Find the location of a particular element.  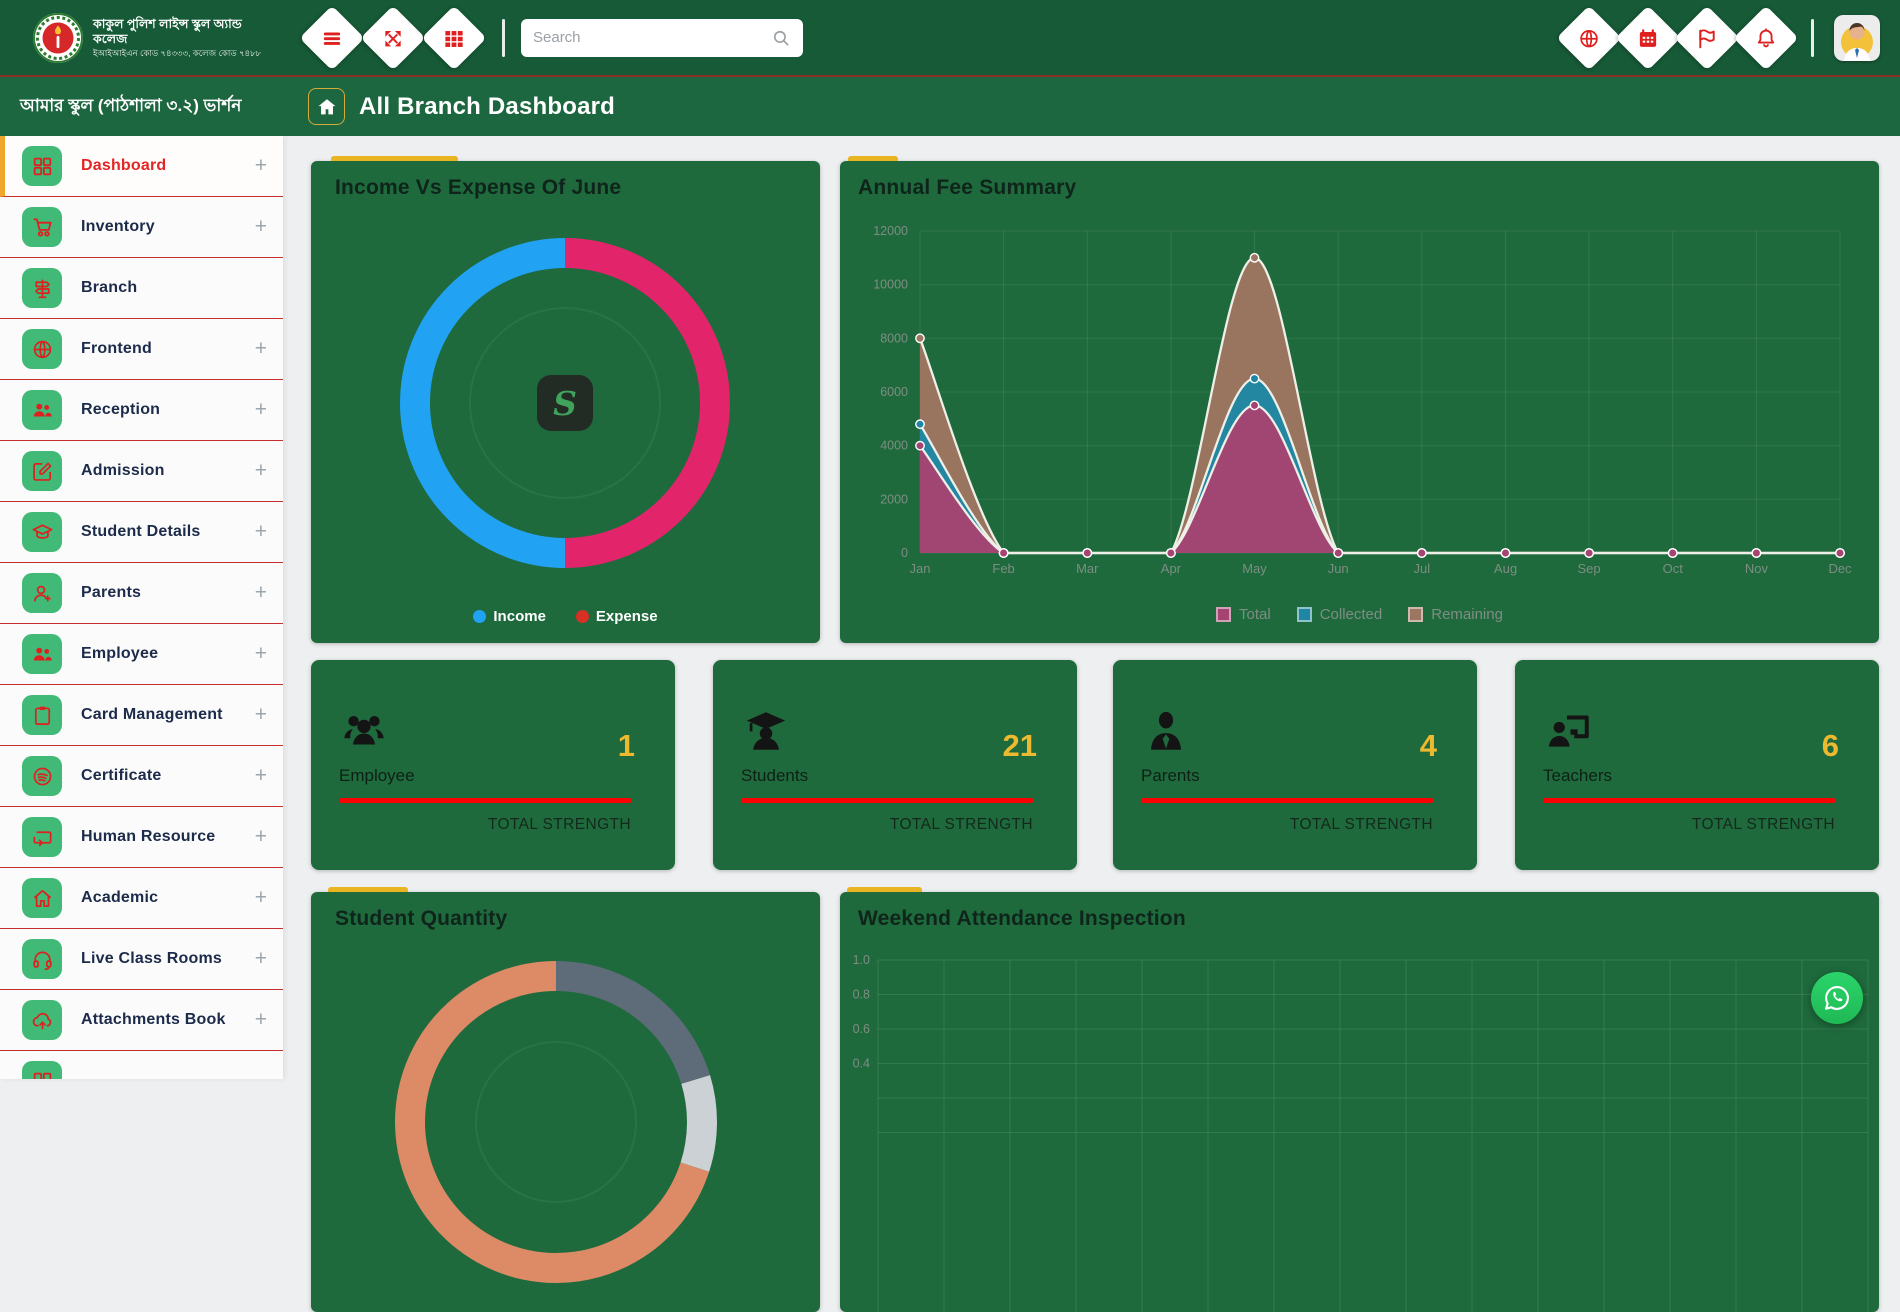

home-icon is located at coordinates (327, 107).